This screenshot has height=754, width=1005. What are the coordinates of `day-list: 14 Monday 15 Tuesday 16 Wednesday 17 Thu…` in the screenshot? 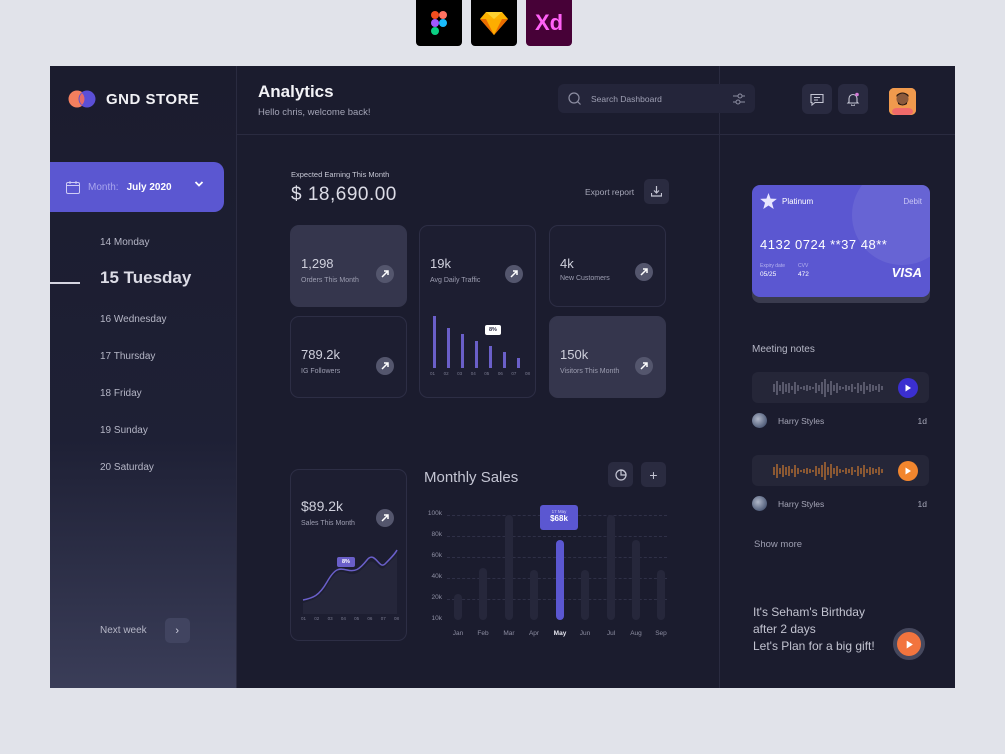 It's located at (145, 367).